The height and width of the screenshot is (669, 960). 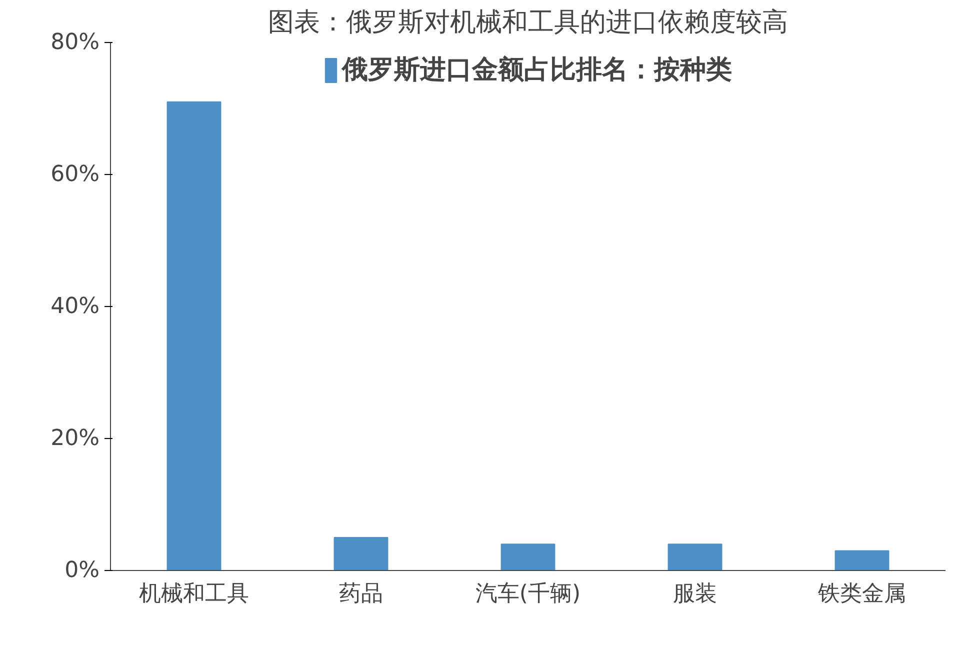 What do you see at coordinates (82, 570) in the screenshot?
I see `y-tick-label: 0%` at bounding box center [82, 570].